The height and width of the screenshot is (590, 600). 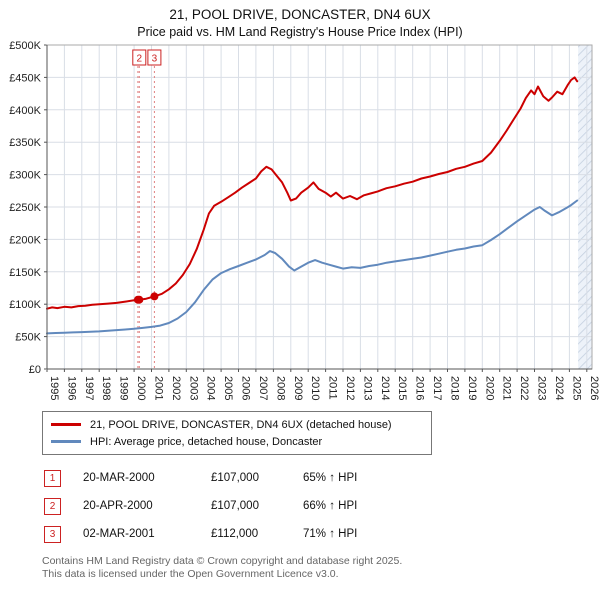 What do you see at coordinates (437, 388) in the screenshot?
I see `svg-text: 2017` at bounding box center [437, 388].